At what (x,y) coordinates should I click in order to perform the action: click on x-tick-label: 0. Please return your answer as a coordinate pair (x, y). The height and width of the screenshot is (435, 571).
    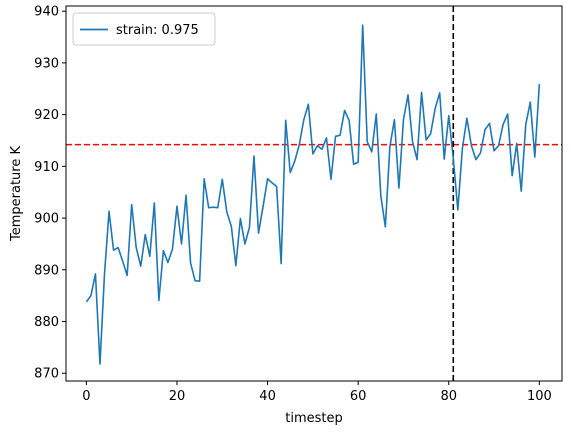
    Looking at the image, I should click on (86, 396).